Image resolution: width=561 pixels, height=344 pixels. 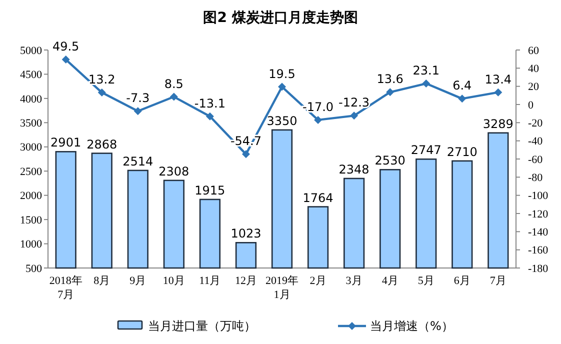 I want to click on y2-tick-label: -40, so click(x=536, y=142).